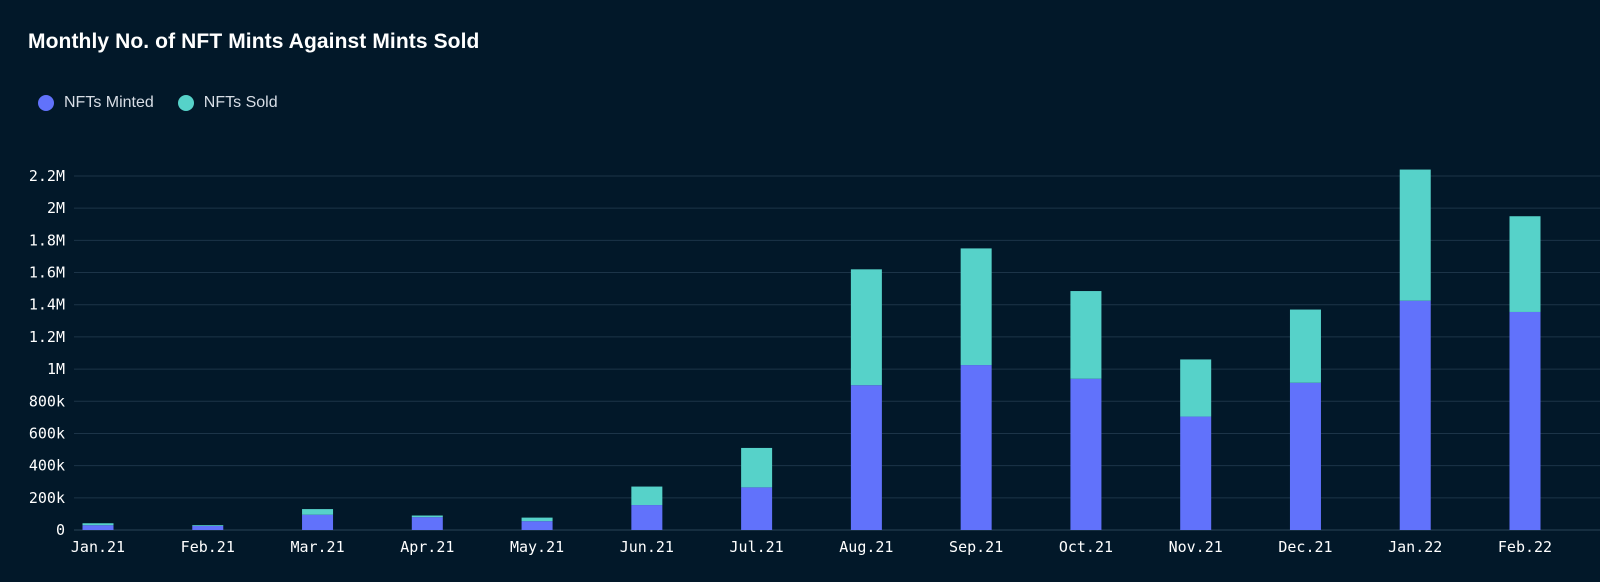 This screenshot has height=582, width=1600. What do you see at coordinates (1196, 547) in the screenshot?
I see `x-tick-label: Nov.21` at bounding box center [1196, 547].